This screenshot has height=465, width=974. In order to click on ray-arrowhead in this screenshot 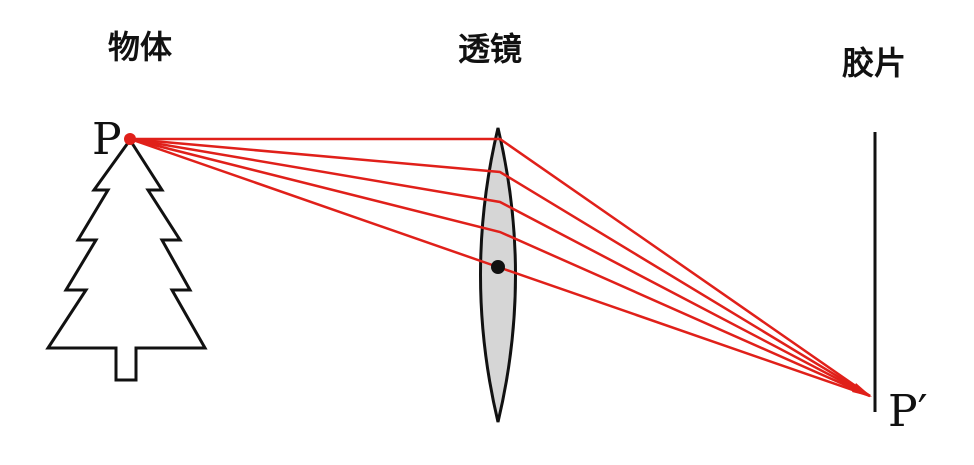, I will do `click(862, 390)`.